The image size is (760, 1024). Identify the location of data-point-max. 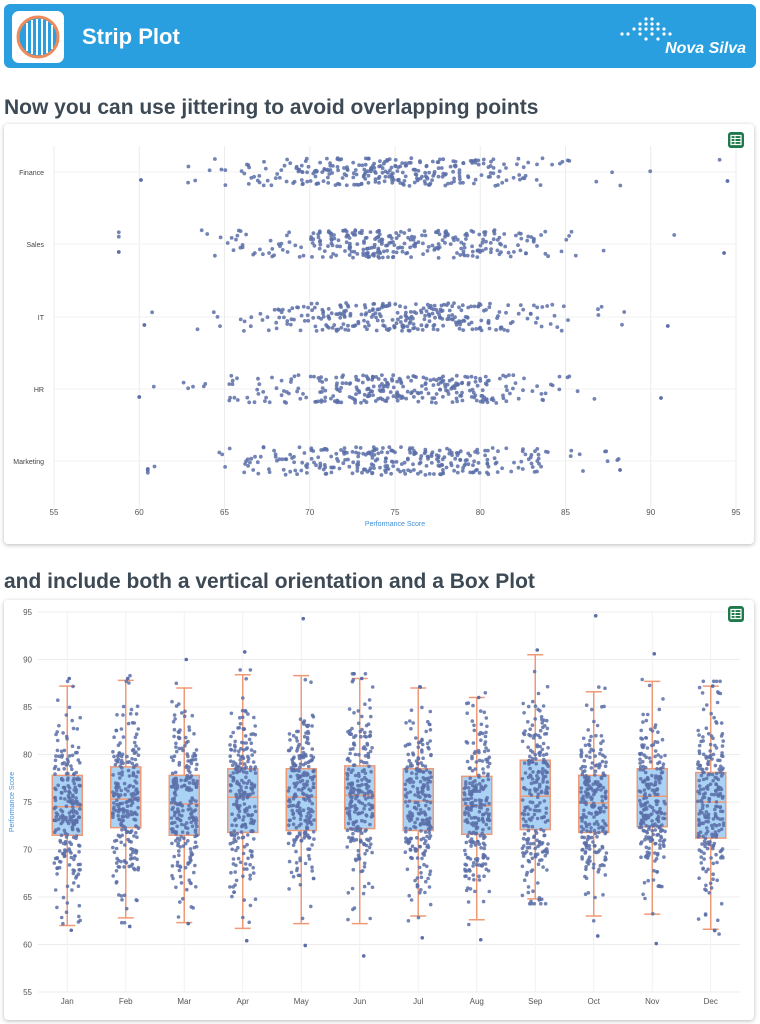
(303, 618).